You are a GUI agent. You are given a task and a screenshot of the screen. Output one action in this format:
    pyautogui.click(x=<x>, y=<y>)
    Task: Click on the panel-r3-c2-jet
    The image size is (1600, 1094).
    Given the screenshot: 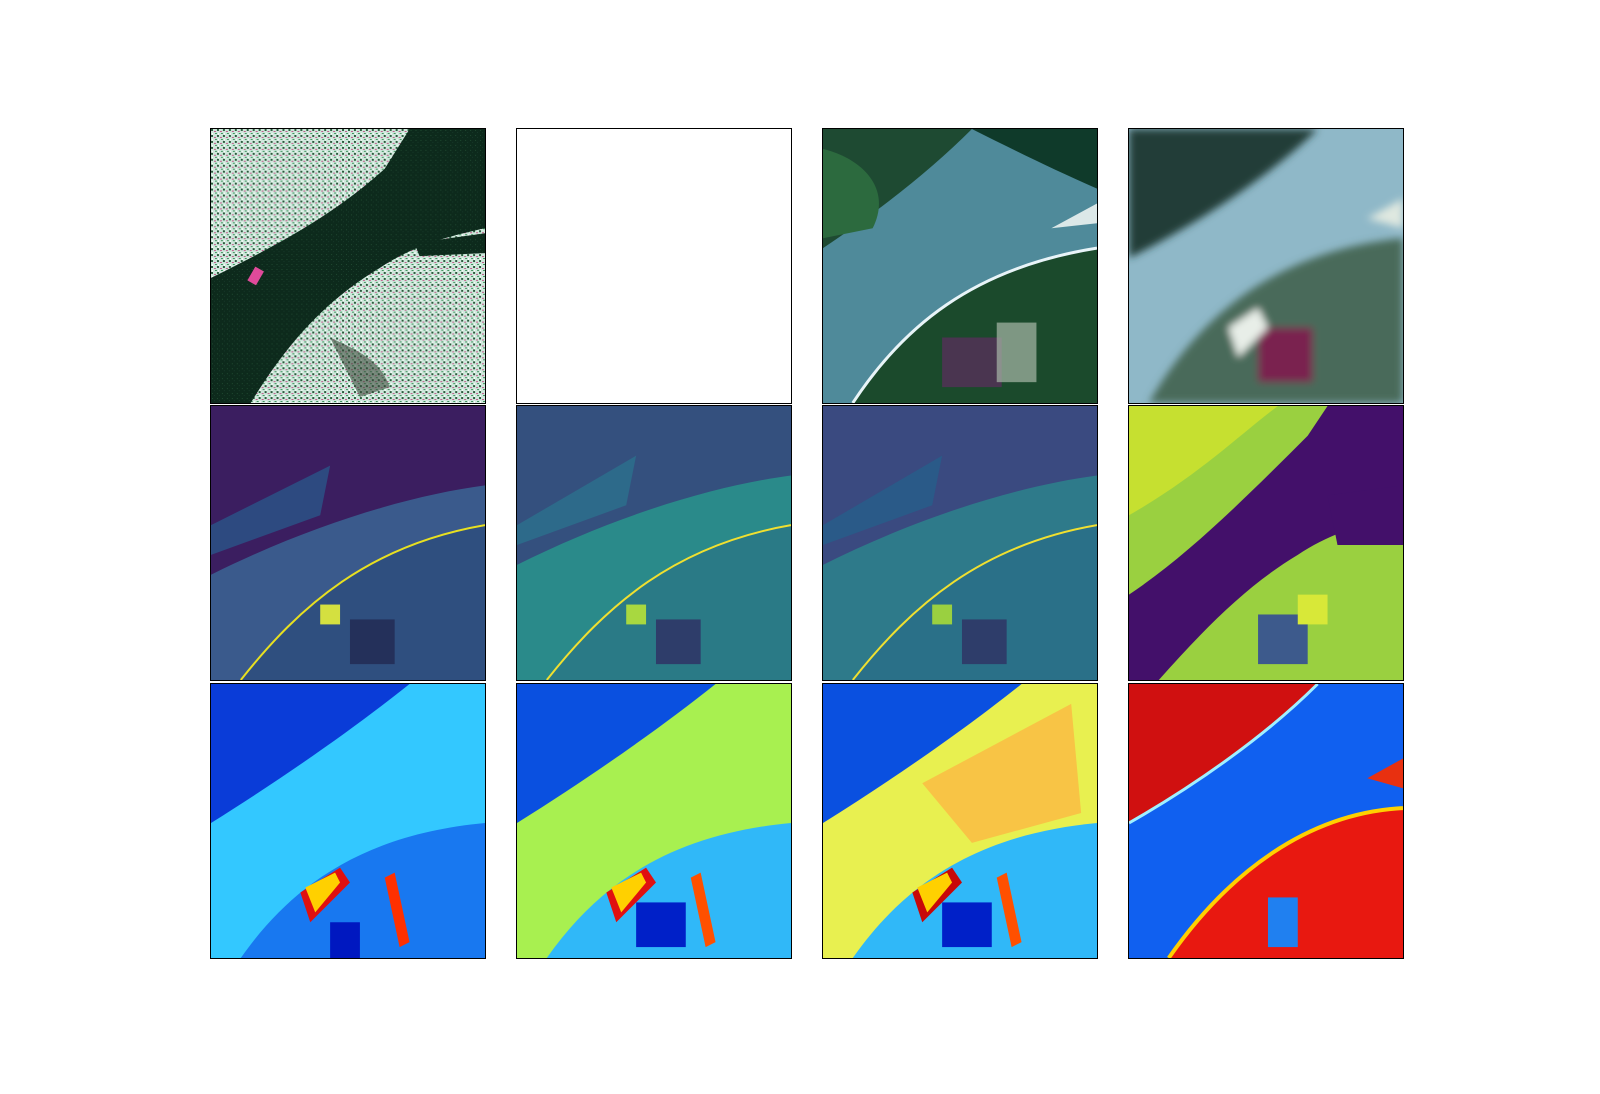 What is the action you would take?
    pyautogui.click(x=654, y=821)
    